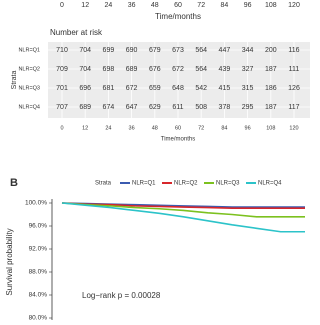 This screenshot has width=320, height=325. Describe the element at coordinates (109, 69) in the screenshot. I see `risk-count: 698` at that location.